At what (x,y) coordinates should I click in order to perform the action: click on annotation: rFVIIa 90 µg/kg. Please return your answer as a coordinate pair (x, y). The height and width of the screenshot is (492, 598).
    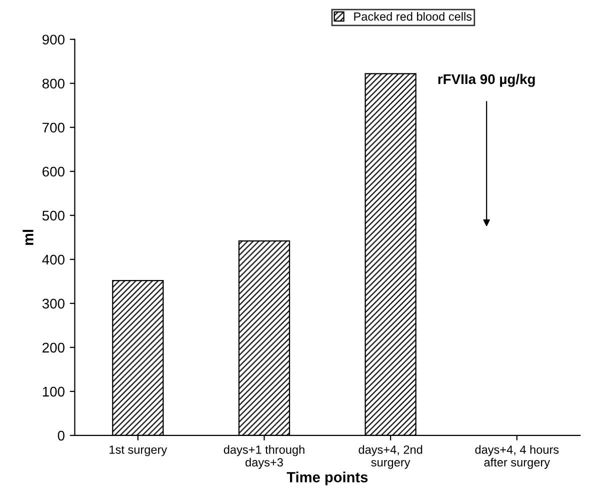
    Looking at the image, I should click on (486, 80).